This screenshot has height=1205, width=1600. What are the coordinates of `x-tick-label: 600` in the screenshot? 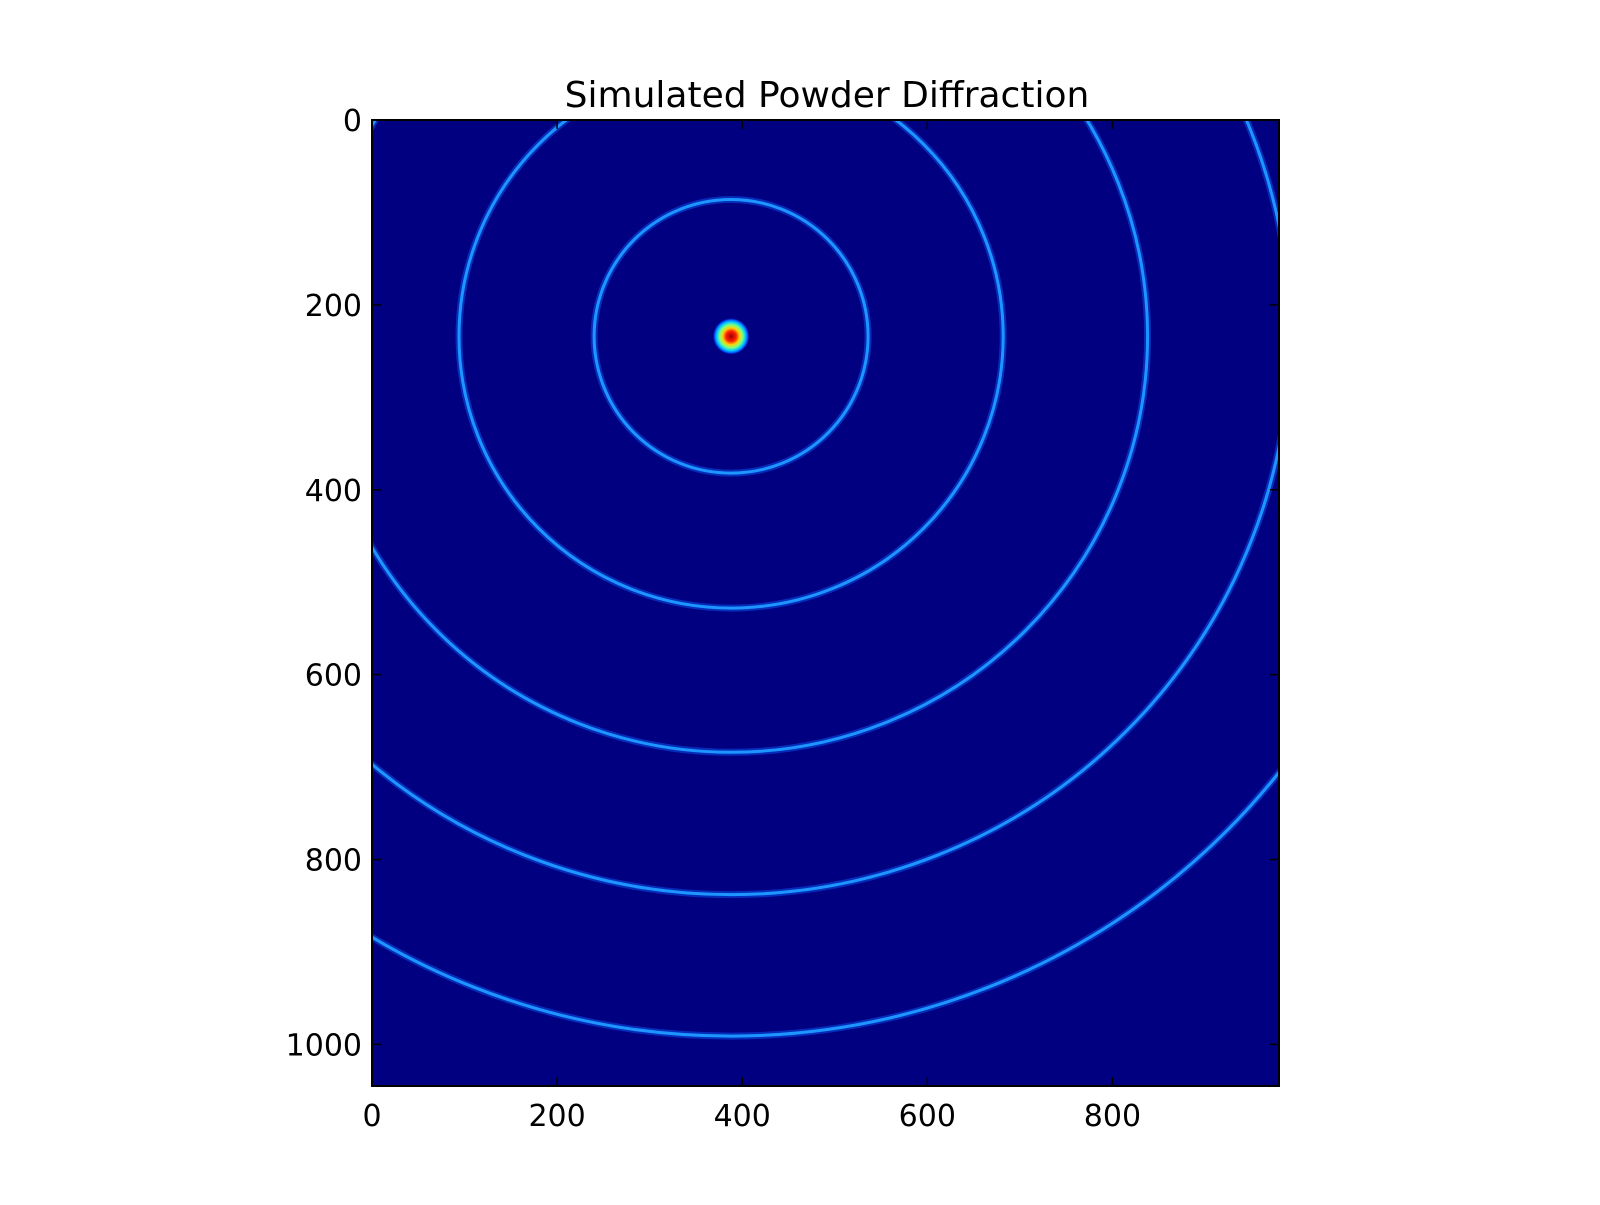 It's located at (927, 1116).